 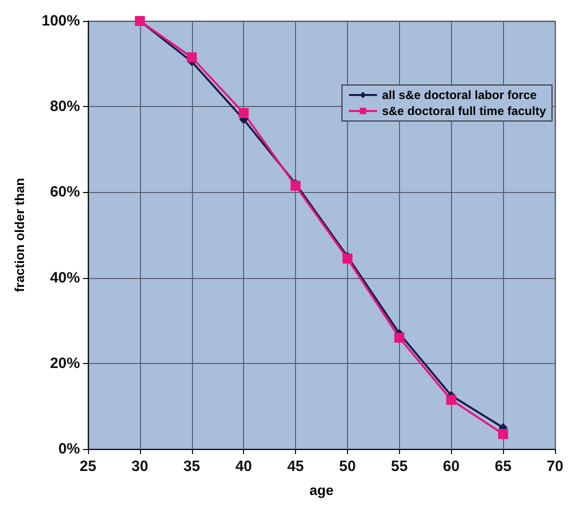 I want to click on x-tick-label: 55, so click(x=399, y=466).